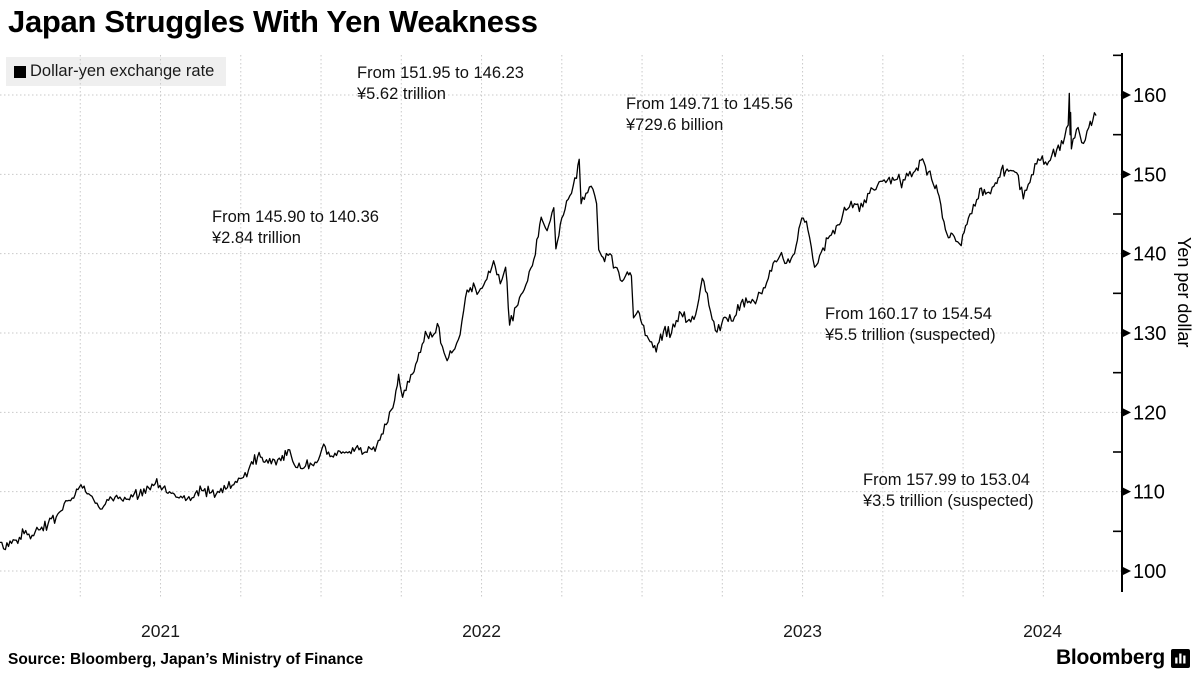 The image size is (1200, 675). I want to click on annotation-amount-text: ¥5.5 trillion (suspected), so click(910, 335).